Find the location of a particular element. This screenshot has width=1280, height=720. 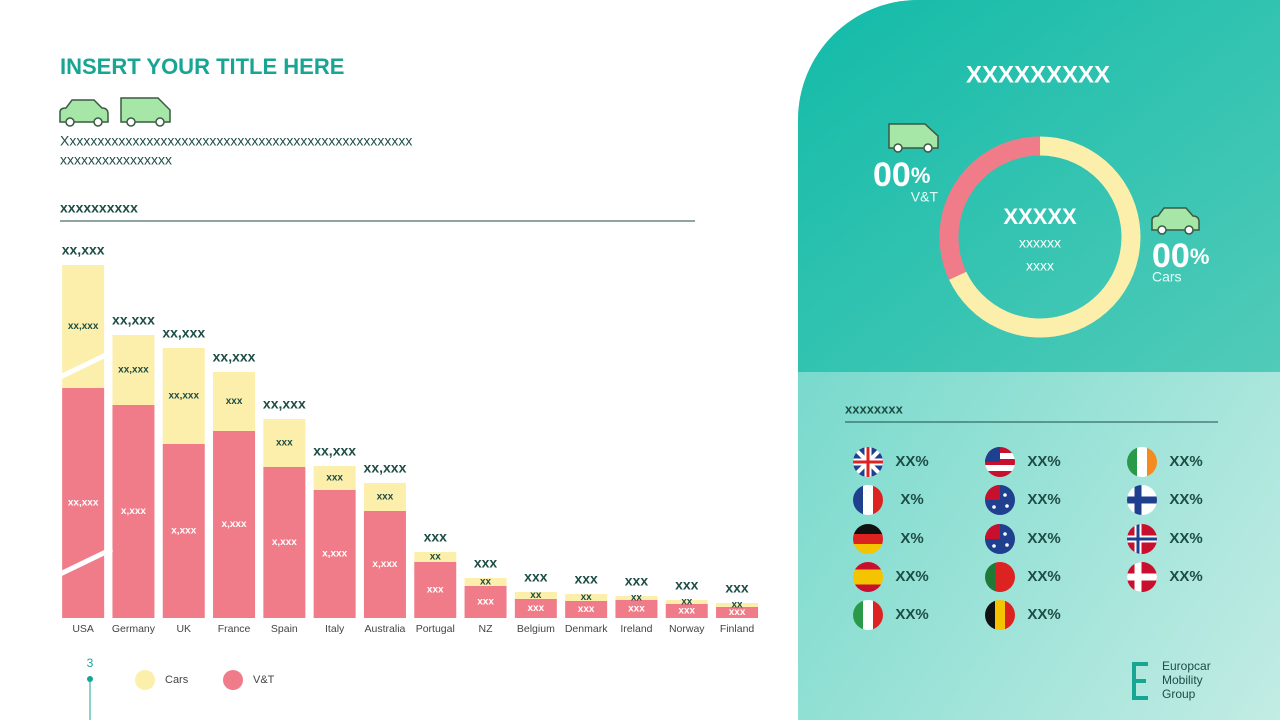

axis-break is located at coordinates (83, 464).